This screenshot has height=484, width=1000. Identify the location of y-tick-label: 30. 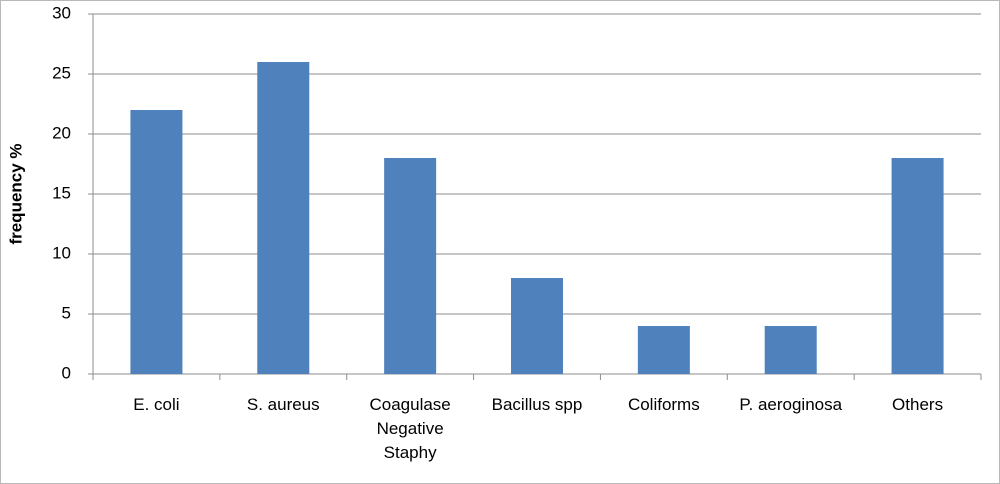
(61, 12).